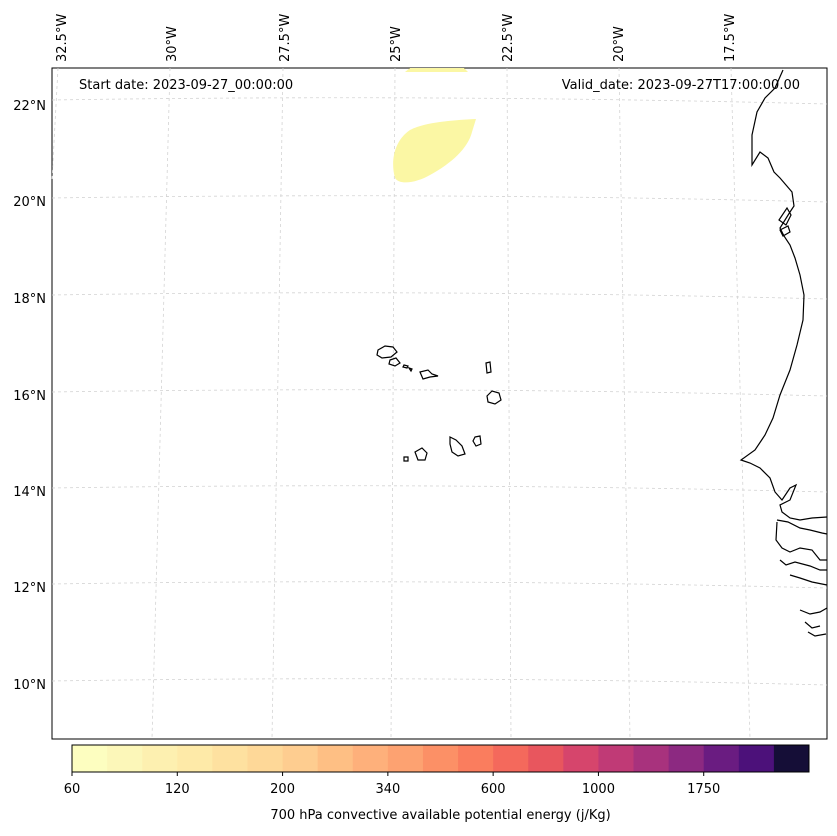 The width and height of the screenshot is (837, 836). I want to click on coastline, so click(783, 353).